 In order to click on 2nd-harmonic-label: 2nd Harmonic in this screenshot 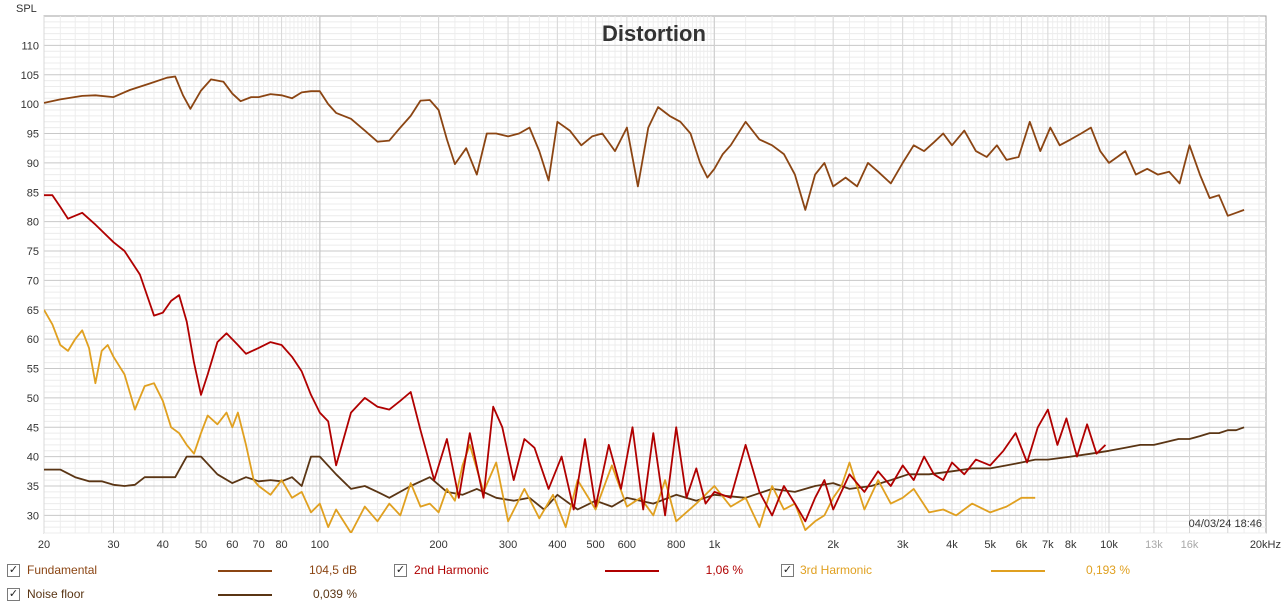, I will do `click(451, 570)`.